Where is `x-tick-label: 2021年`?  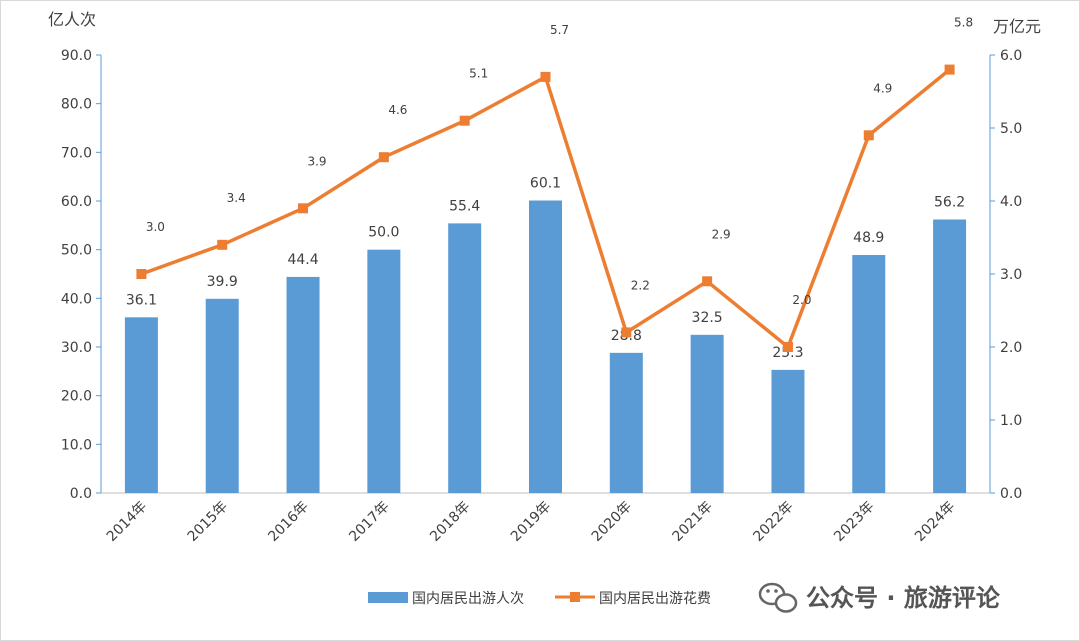 x-tick-label: 2021年 is located at coordinates (693, 522).